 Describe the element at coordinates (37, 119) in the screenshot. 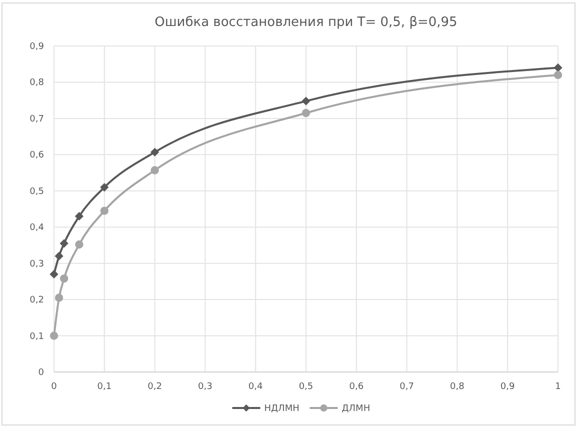

I see `y-tick-label: 0,7` at that location.